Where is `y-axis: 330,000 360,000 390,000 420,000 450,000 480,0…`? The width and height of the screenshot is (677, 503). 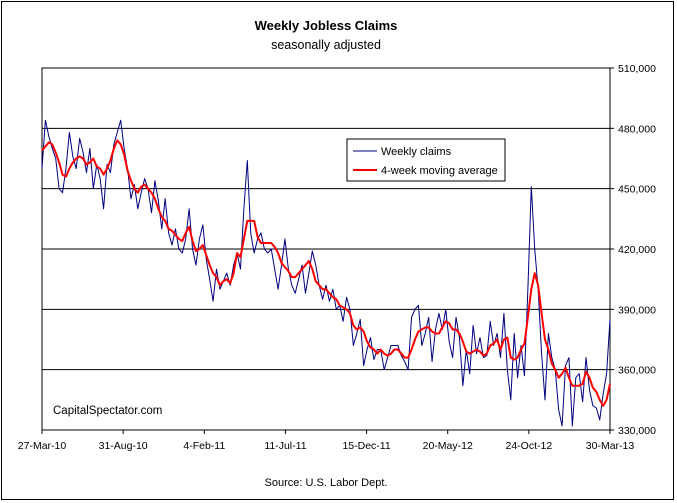
y-axis: 330,000 360,000 390,000 420,000 450,000 480,0… is located at coordinates (633, 250).